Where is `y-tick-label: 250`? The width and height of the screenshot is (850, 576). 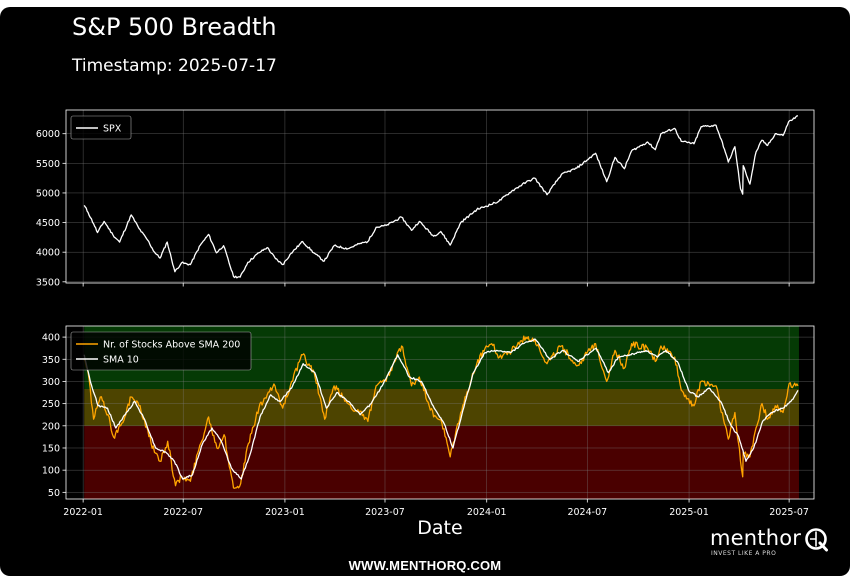 y-tick-label: 250 is located at coordinates (51, 404).